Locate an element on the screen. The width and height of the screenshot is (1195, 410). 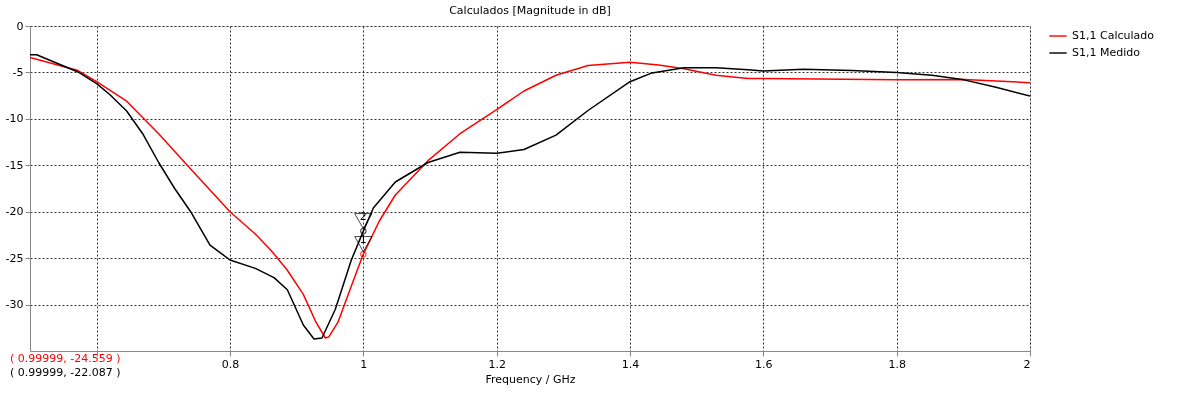
x-tick-label: 2 is located at coordinates (1027, 364).